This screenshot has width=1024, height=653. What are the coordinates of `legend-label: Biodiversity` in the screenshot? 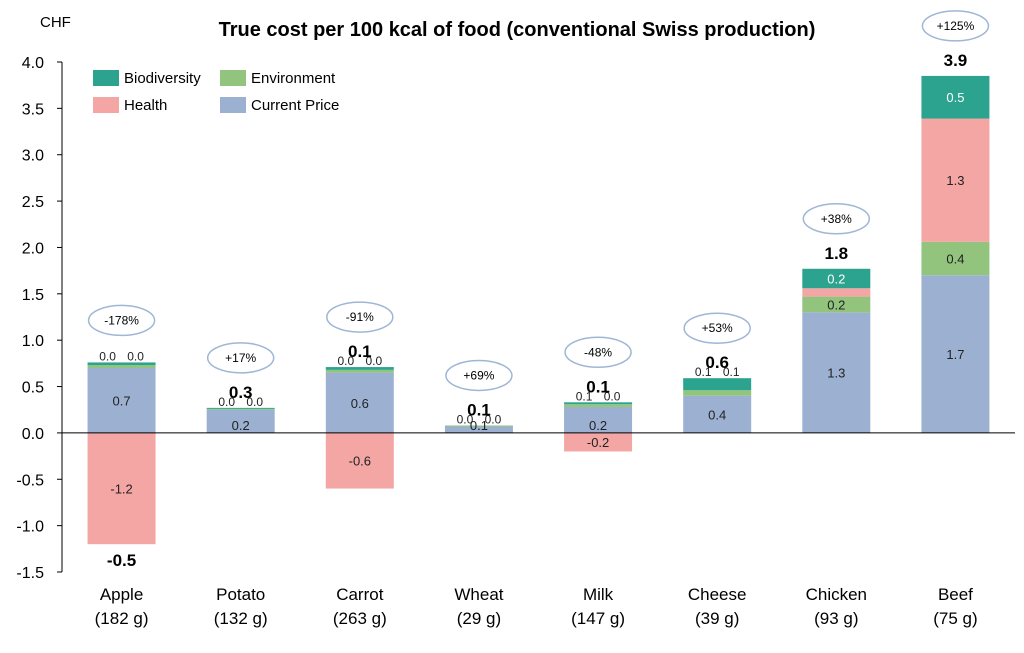 It's located at (162, 78).